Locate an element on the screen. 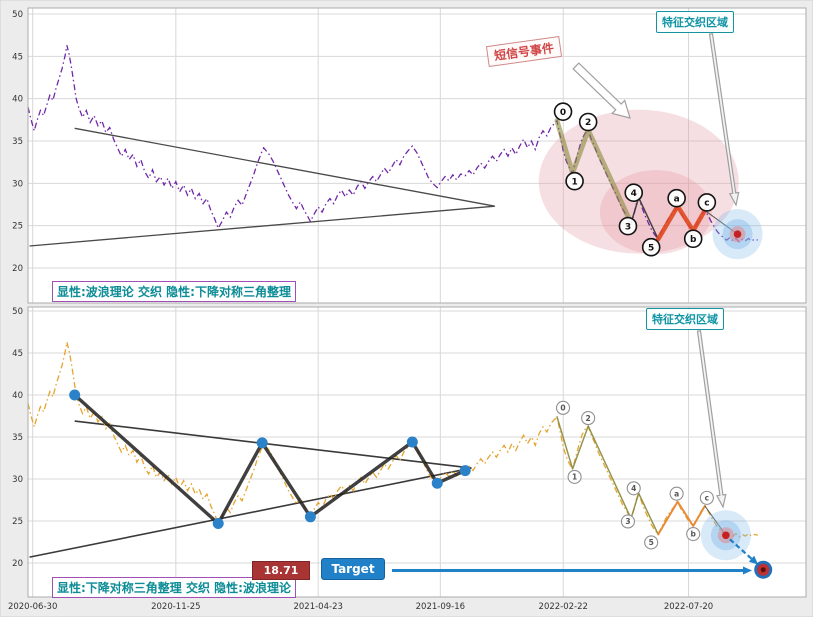  signal-event-arrow is located at coordinates (601, 90).